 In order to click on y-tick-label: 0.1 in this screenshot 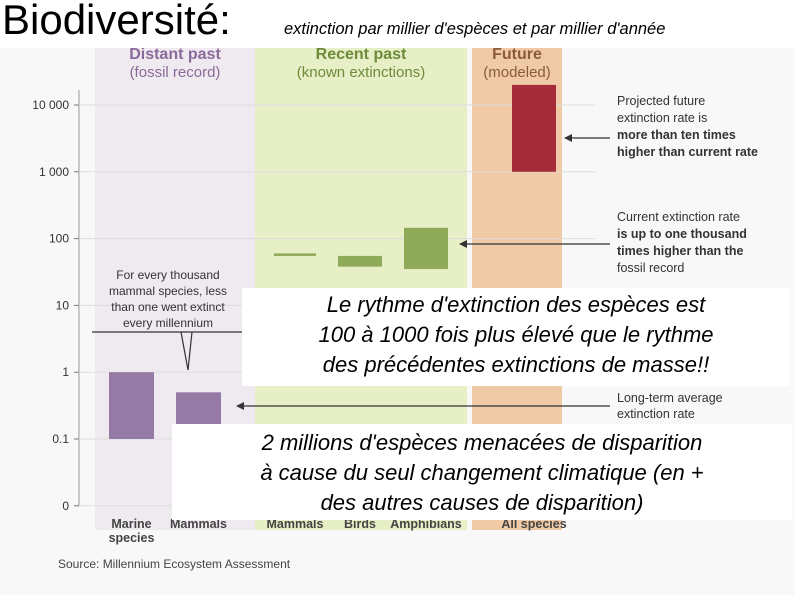, I will do `click(60, 439)`.